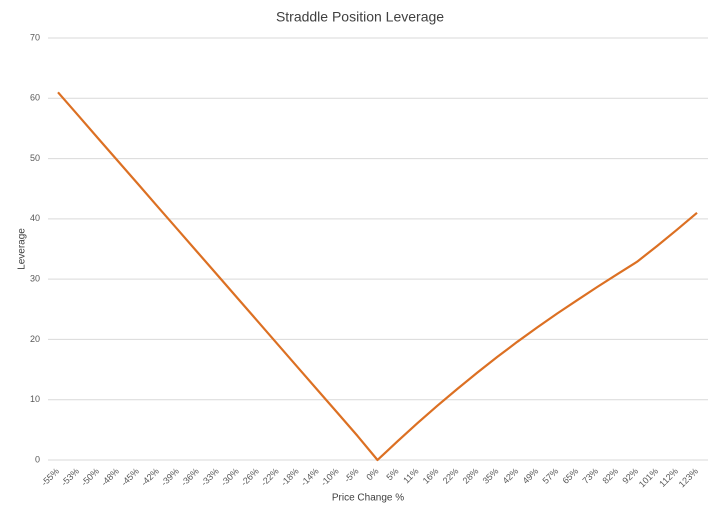 The height and width of the screenshot is (518, 720). Describe the element at coordinates (35, 218) in the screenshot. I see `y-tick-label: 40` at that location.